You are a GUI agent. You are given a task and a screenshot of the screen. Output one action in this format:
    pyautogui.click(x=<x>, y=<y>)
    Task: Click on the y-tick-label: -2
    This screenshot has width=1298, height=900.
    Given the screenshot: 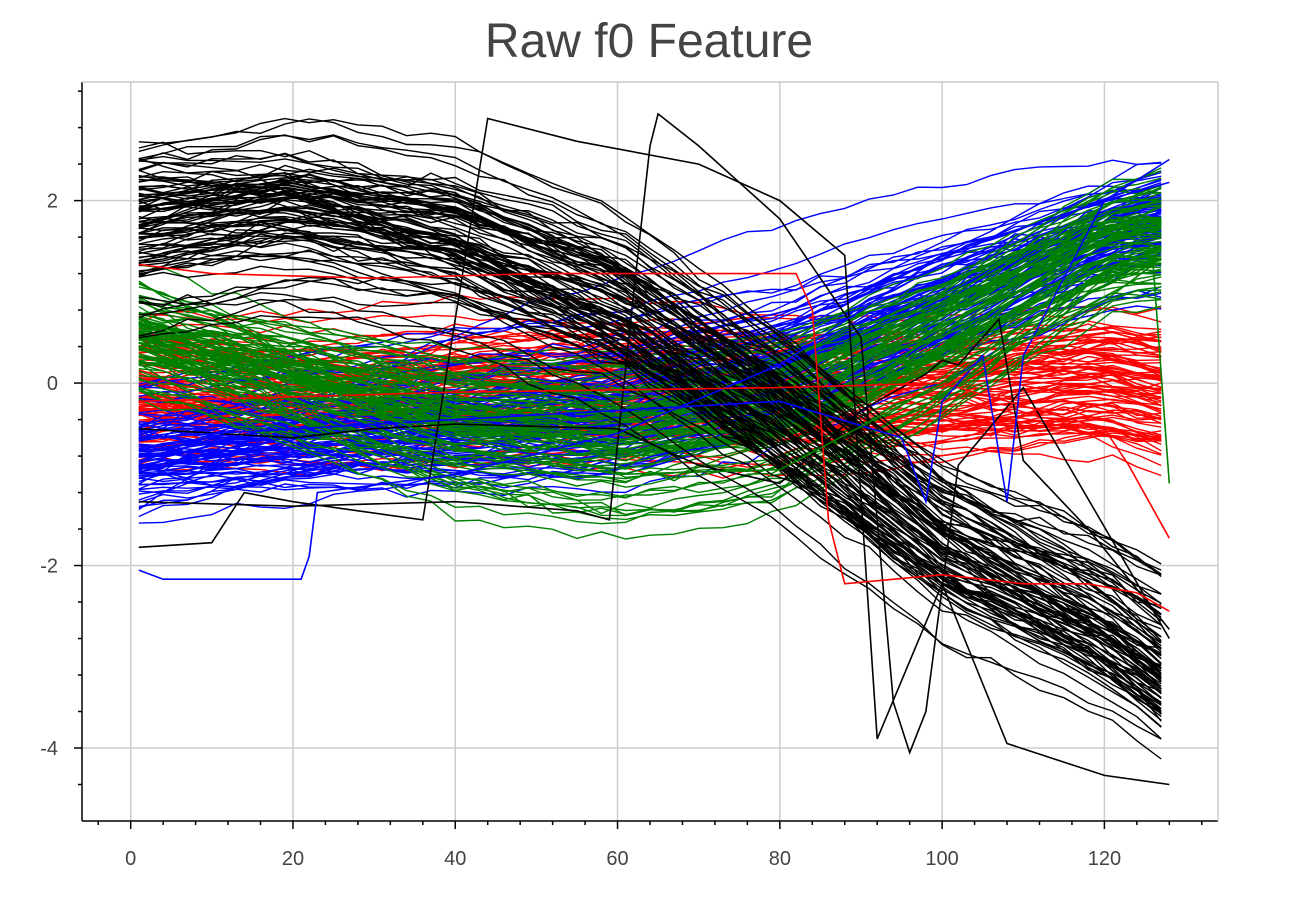 What is the action you would take?
    pyautogui.click(x=49, y=567)
    